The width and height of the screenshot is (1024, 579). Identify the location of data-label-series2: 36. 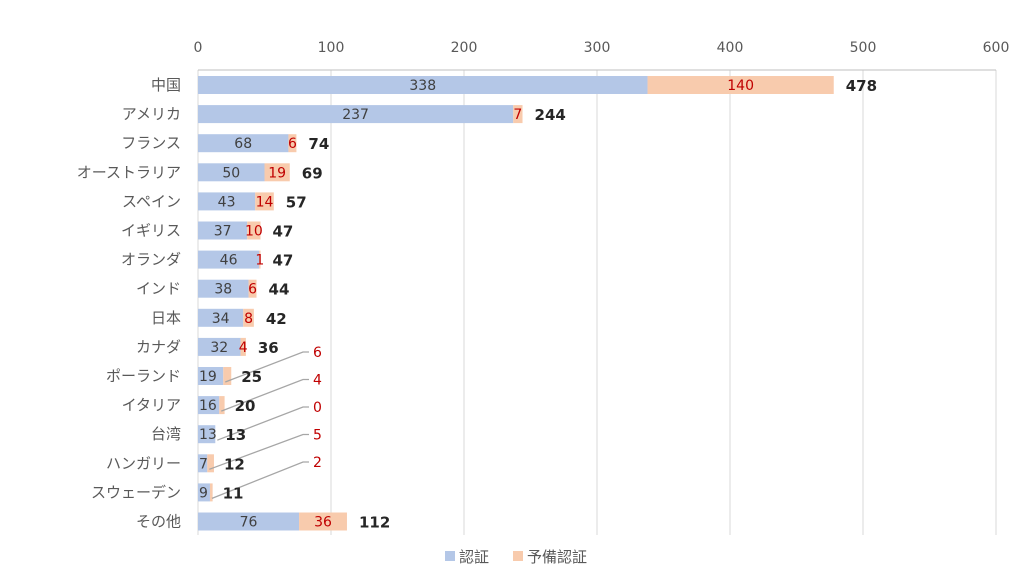
(323, 523).